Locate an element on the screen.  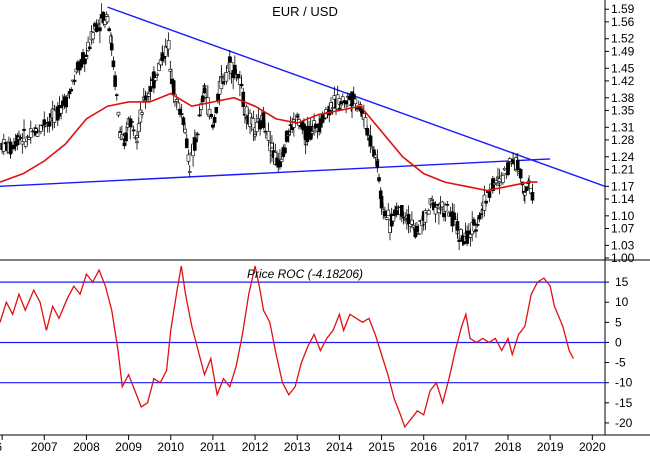
price-y-tick-label: 1.03 is located at coordinates (623, 245).